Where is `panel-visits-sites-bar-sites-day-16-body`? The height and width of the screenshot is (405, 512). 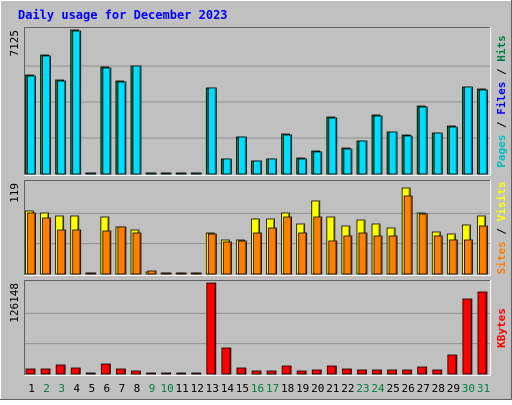
panel-visits-sites-bar-sites-day-16-body is located at coordinates (257, 253).